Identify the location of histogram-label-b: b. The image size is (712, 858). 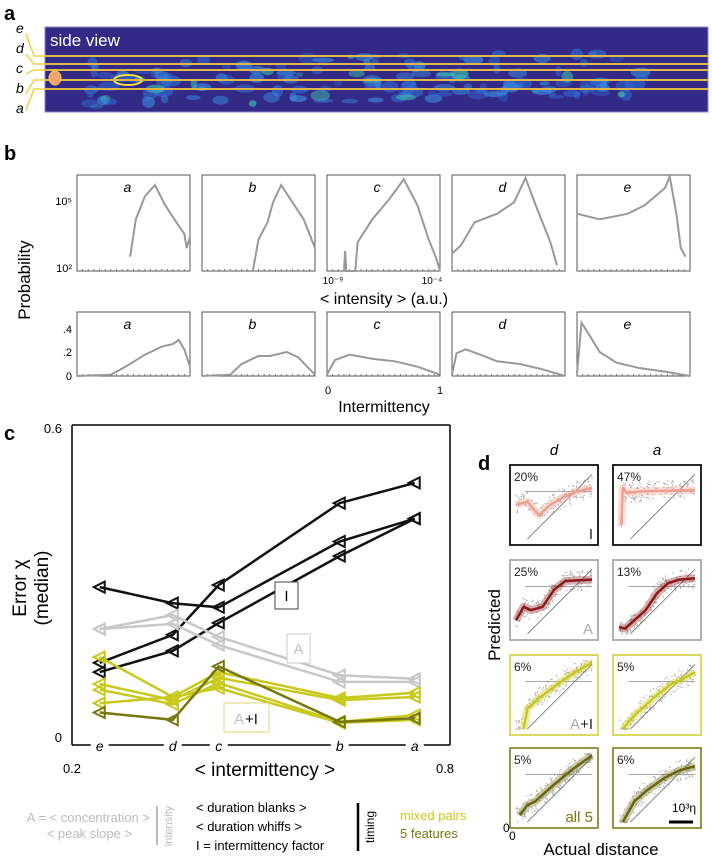
(253, 187).